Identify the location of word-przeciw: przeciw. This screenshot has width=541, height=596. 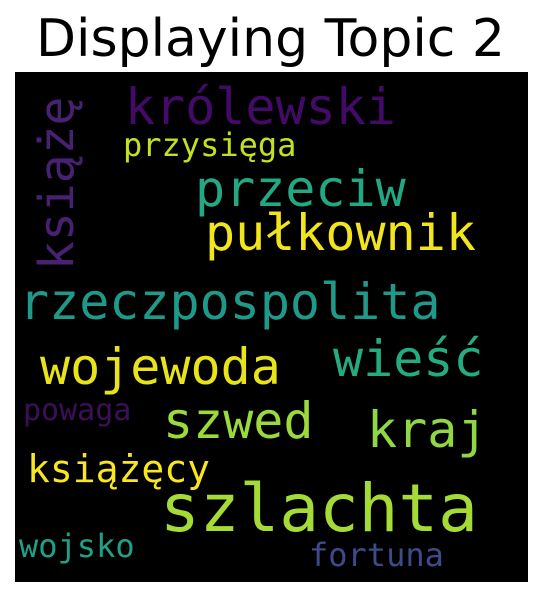
(300, 189).